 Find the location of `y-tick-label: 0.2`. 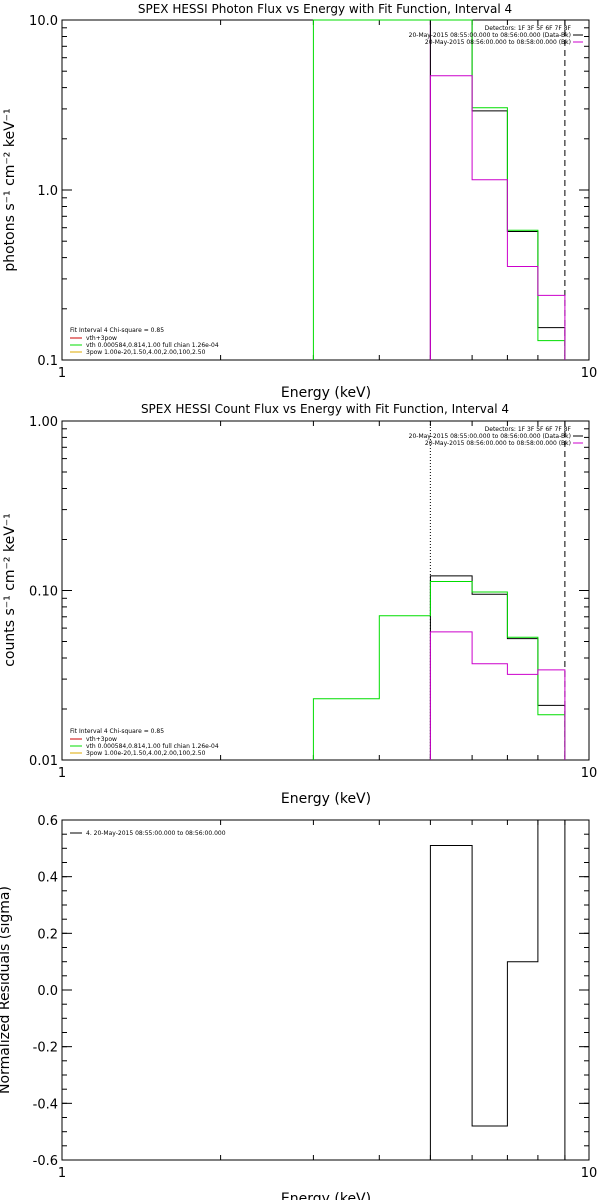

y-tick-label: 0.2 is located at coordinates (47, 934).